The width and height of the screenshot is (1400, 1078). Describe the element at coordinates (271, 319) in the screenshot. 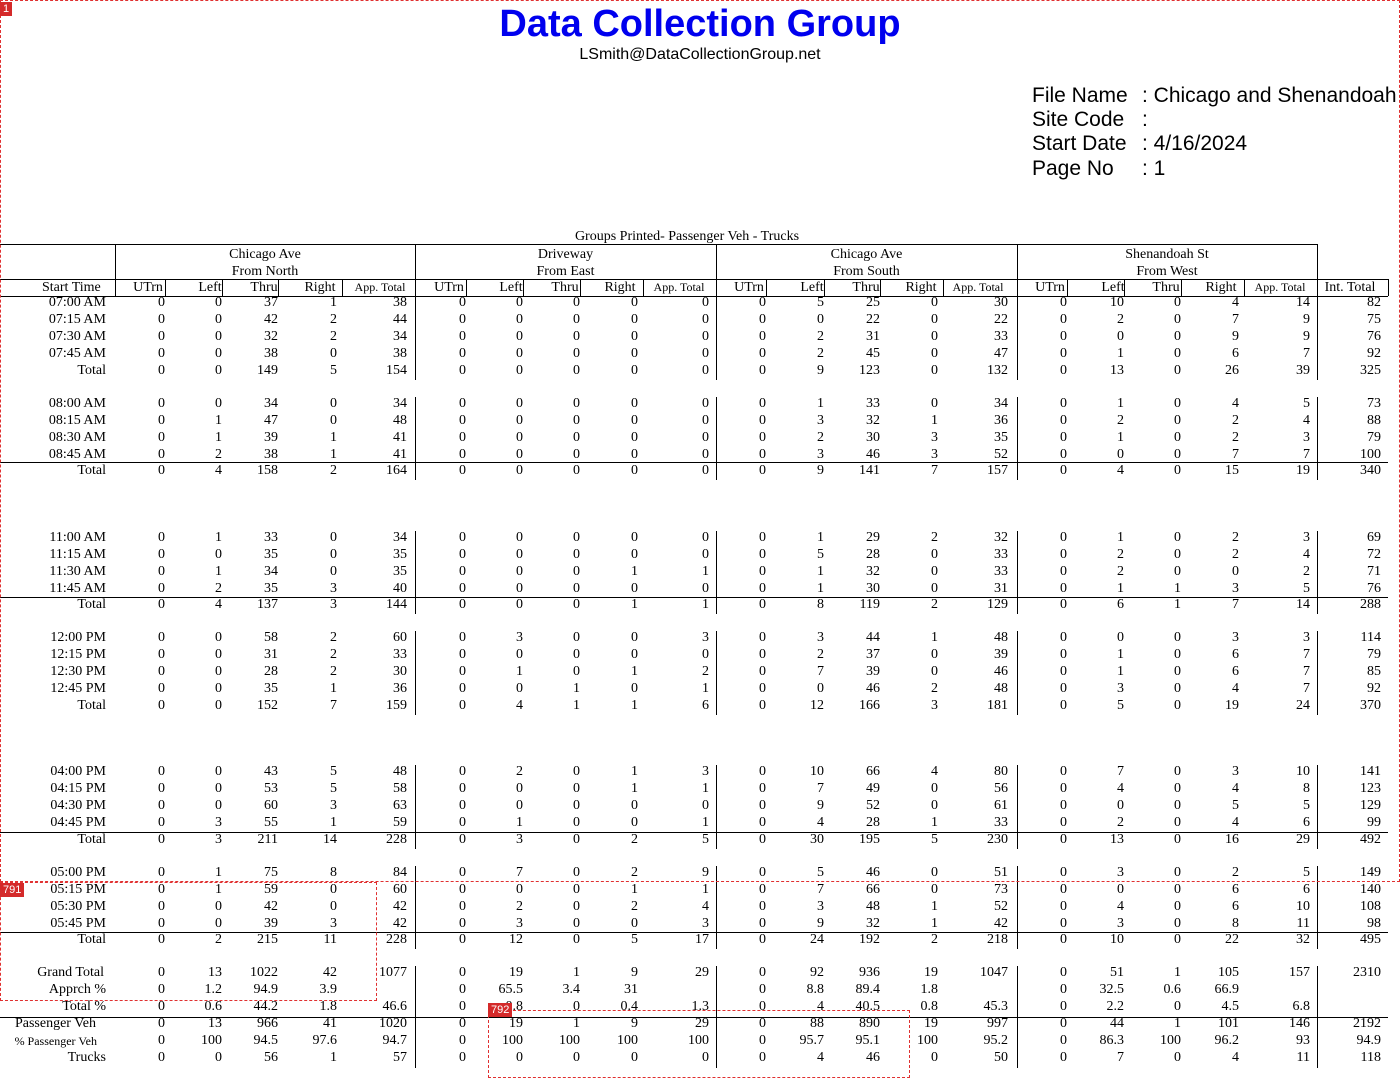

I see `table-cell: 42` at that location.